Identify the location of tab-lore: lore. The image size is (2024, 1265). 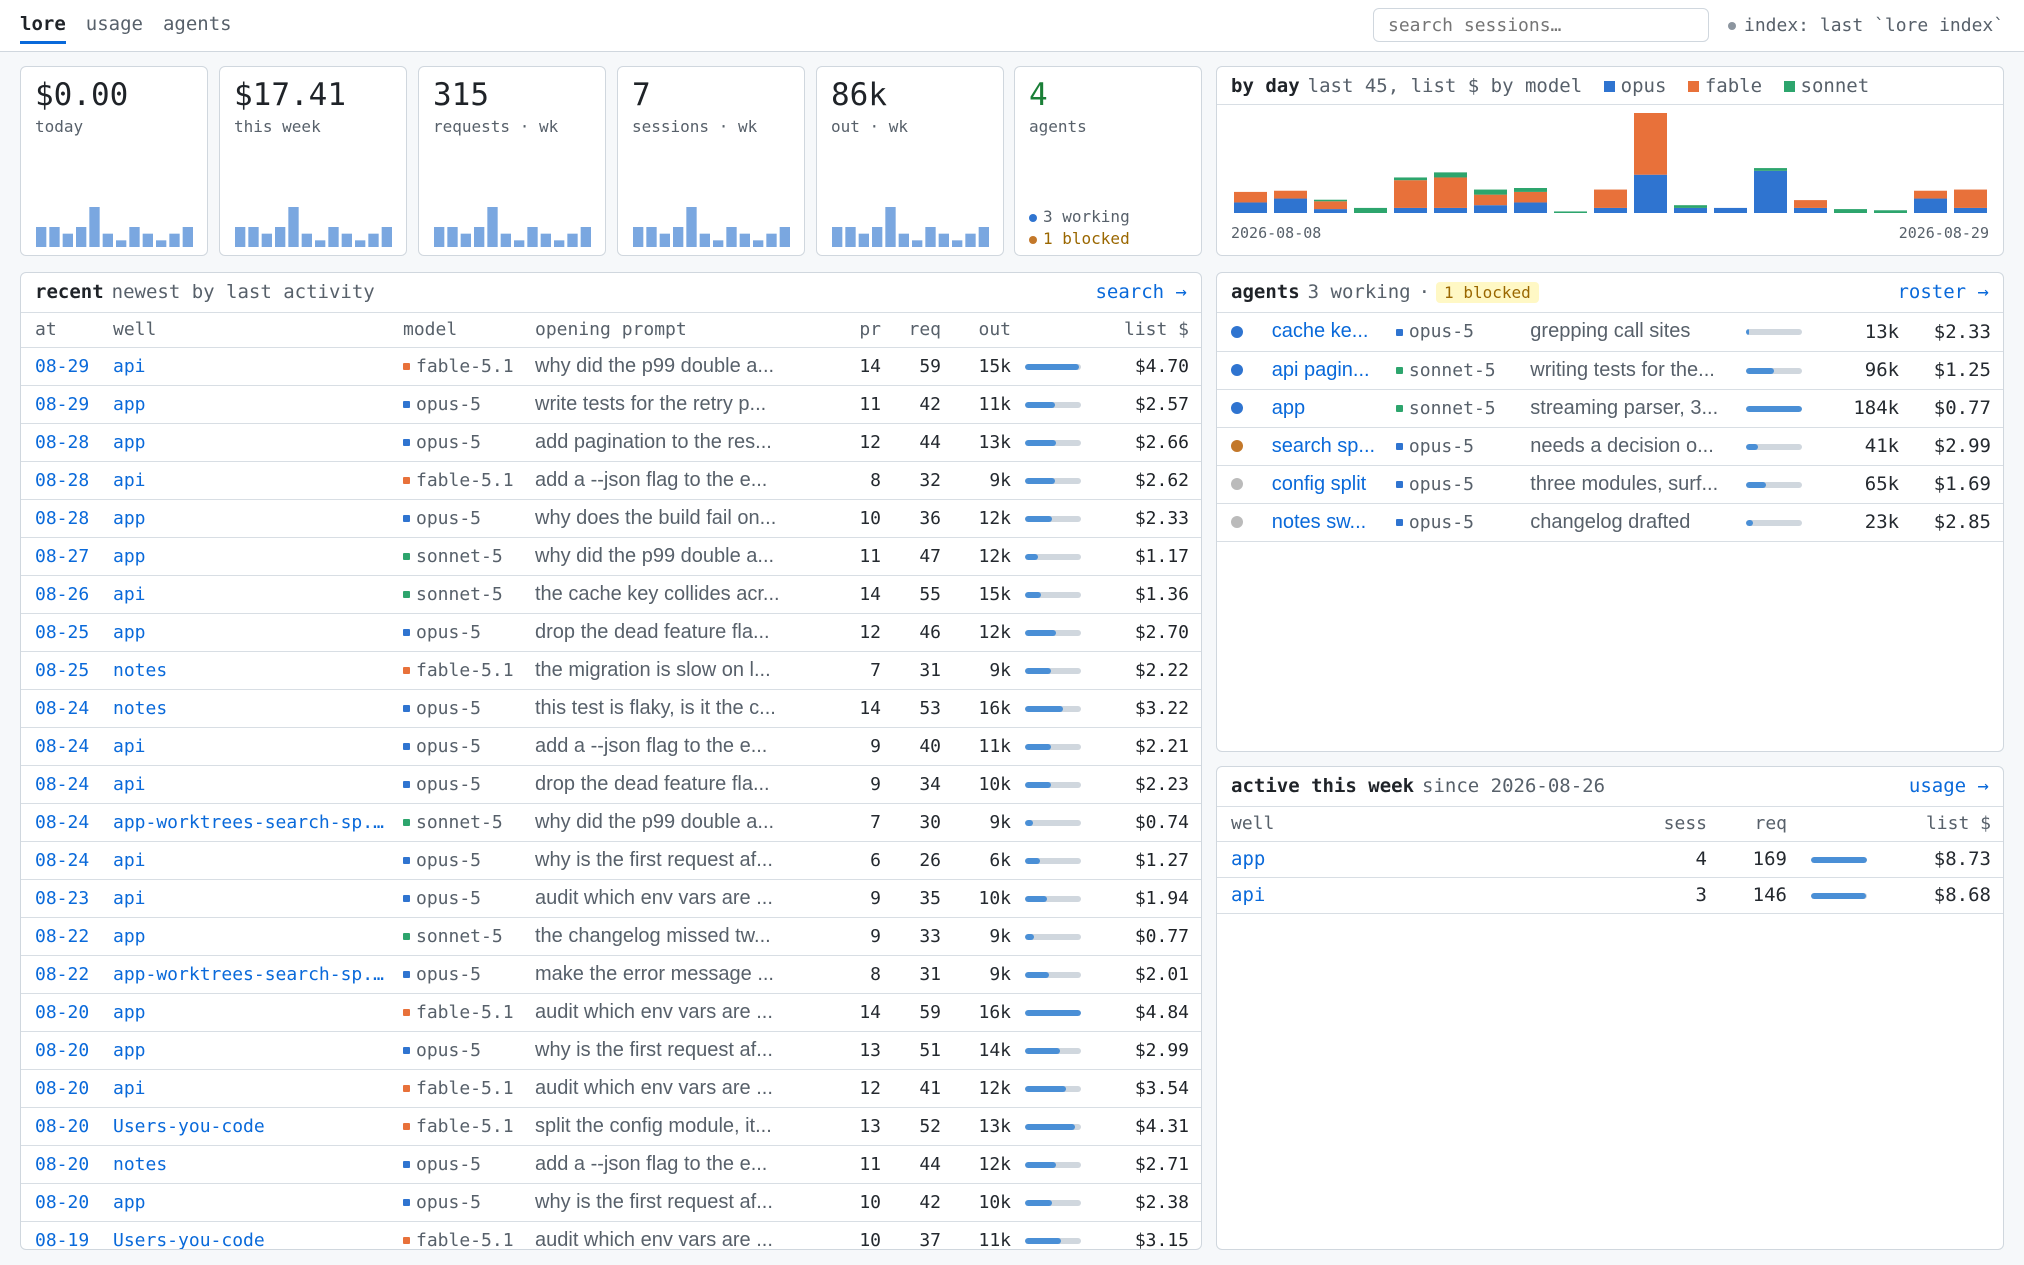
(43, 28).